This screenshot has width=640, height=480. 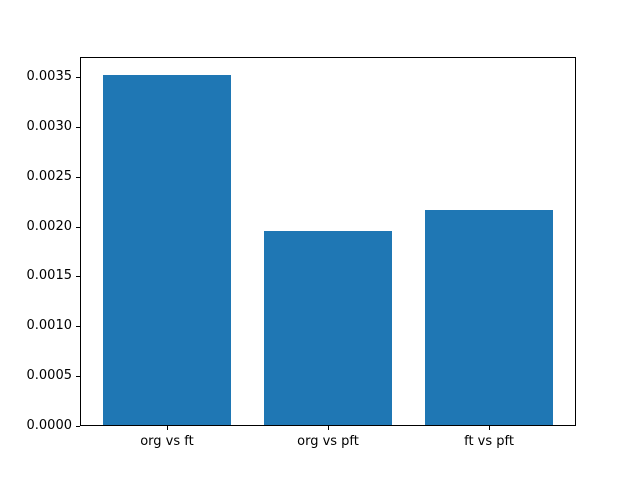 I want to click on y-tick-label: 0.0035, so click(x=49, y=76).